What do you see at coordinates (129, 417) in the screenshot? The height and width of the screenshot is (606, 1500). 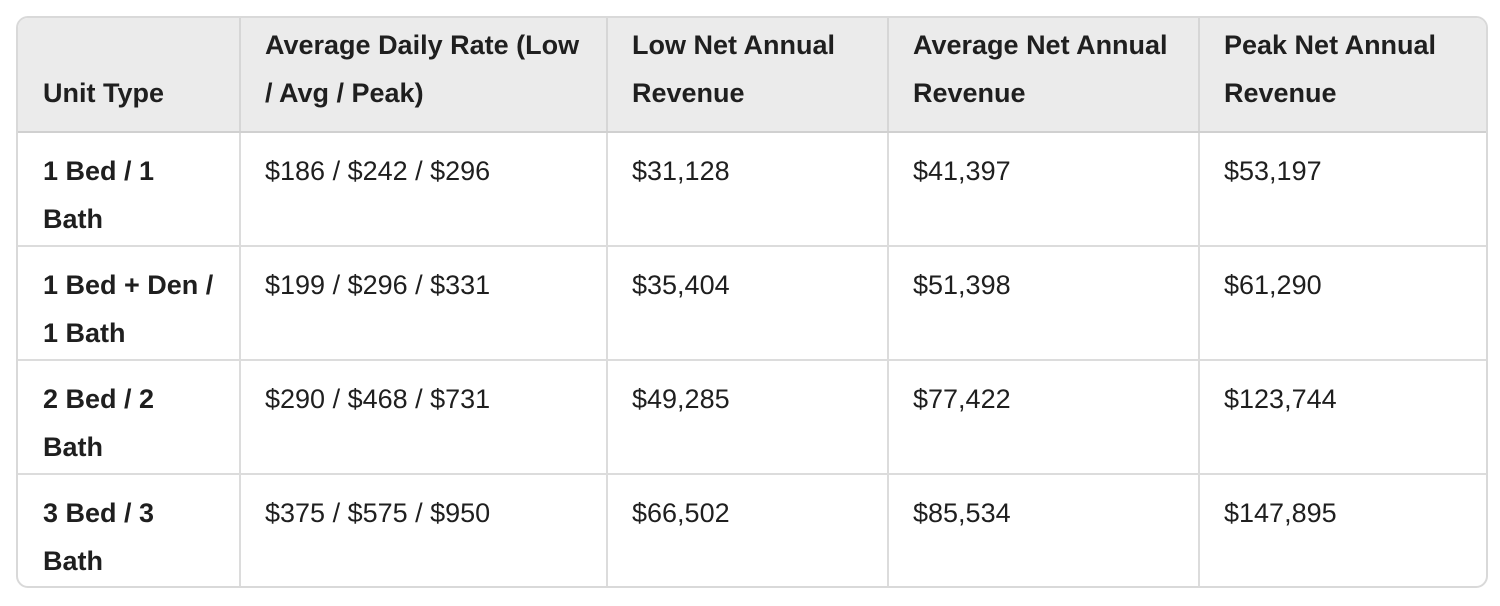 I see `cell-unit-type: 2 Bed / 2 Bath` at bounding box center [129, 417].